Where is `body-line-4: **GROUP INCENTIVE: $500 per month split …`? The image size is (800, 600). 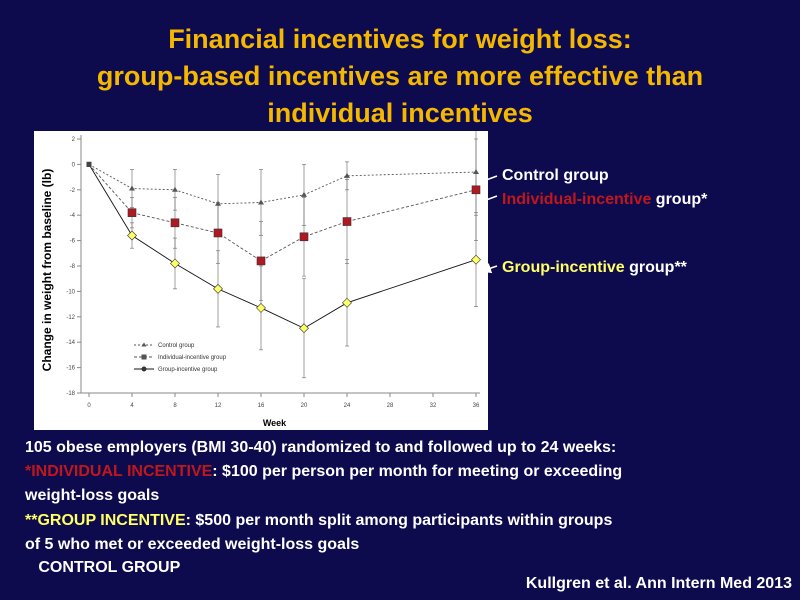 body-line-4: **GROUP INCENTIVE: $500 per month split … is located at coordinates (318, 521).